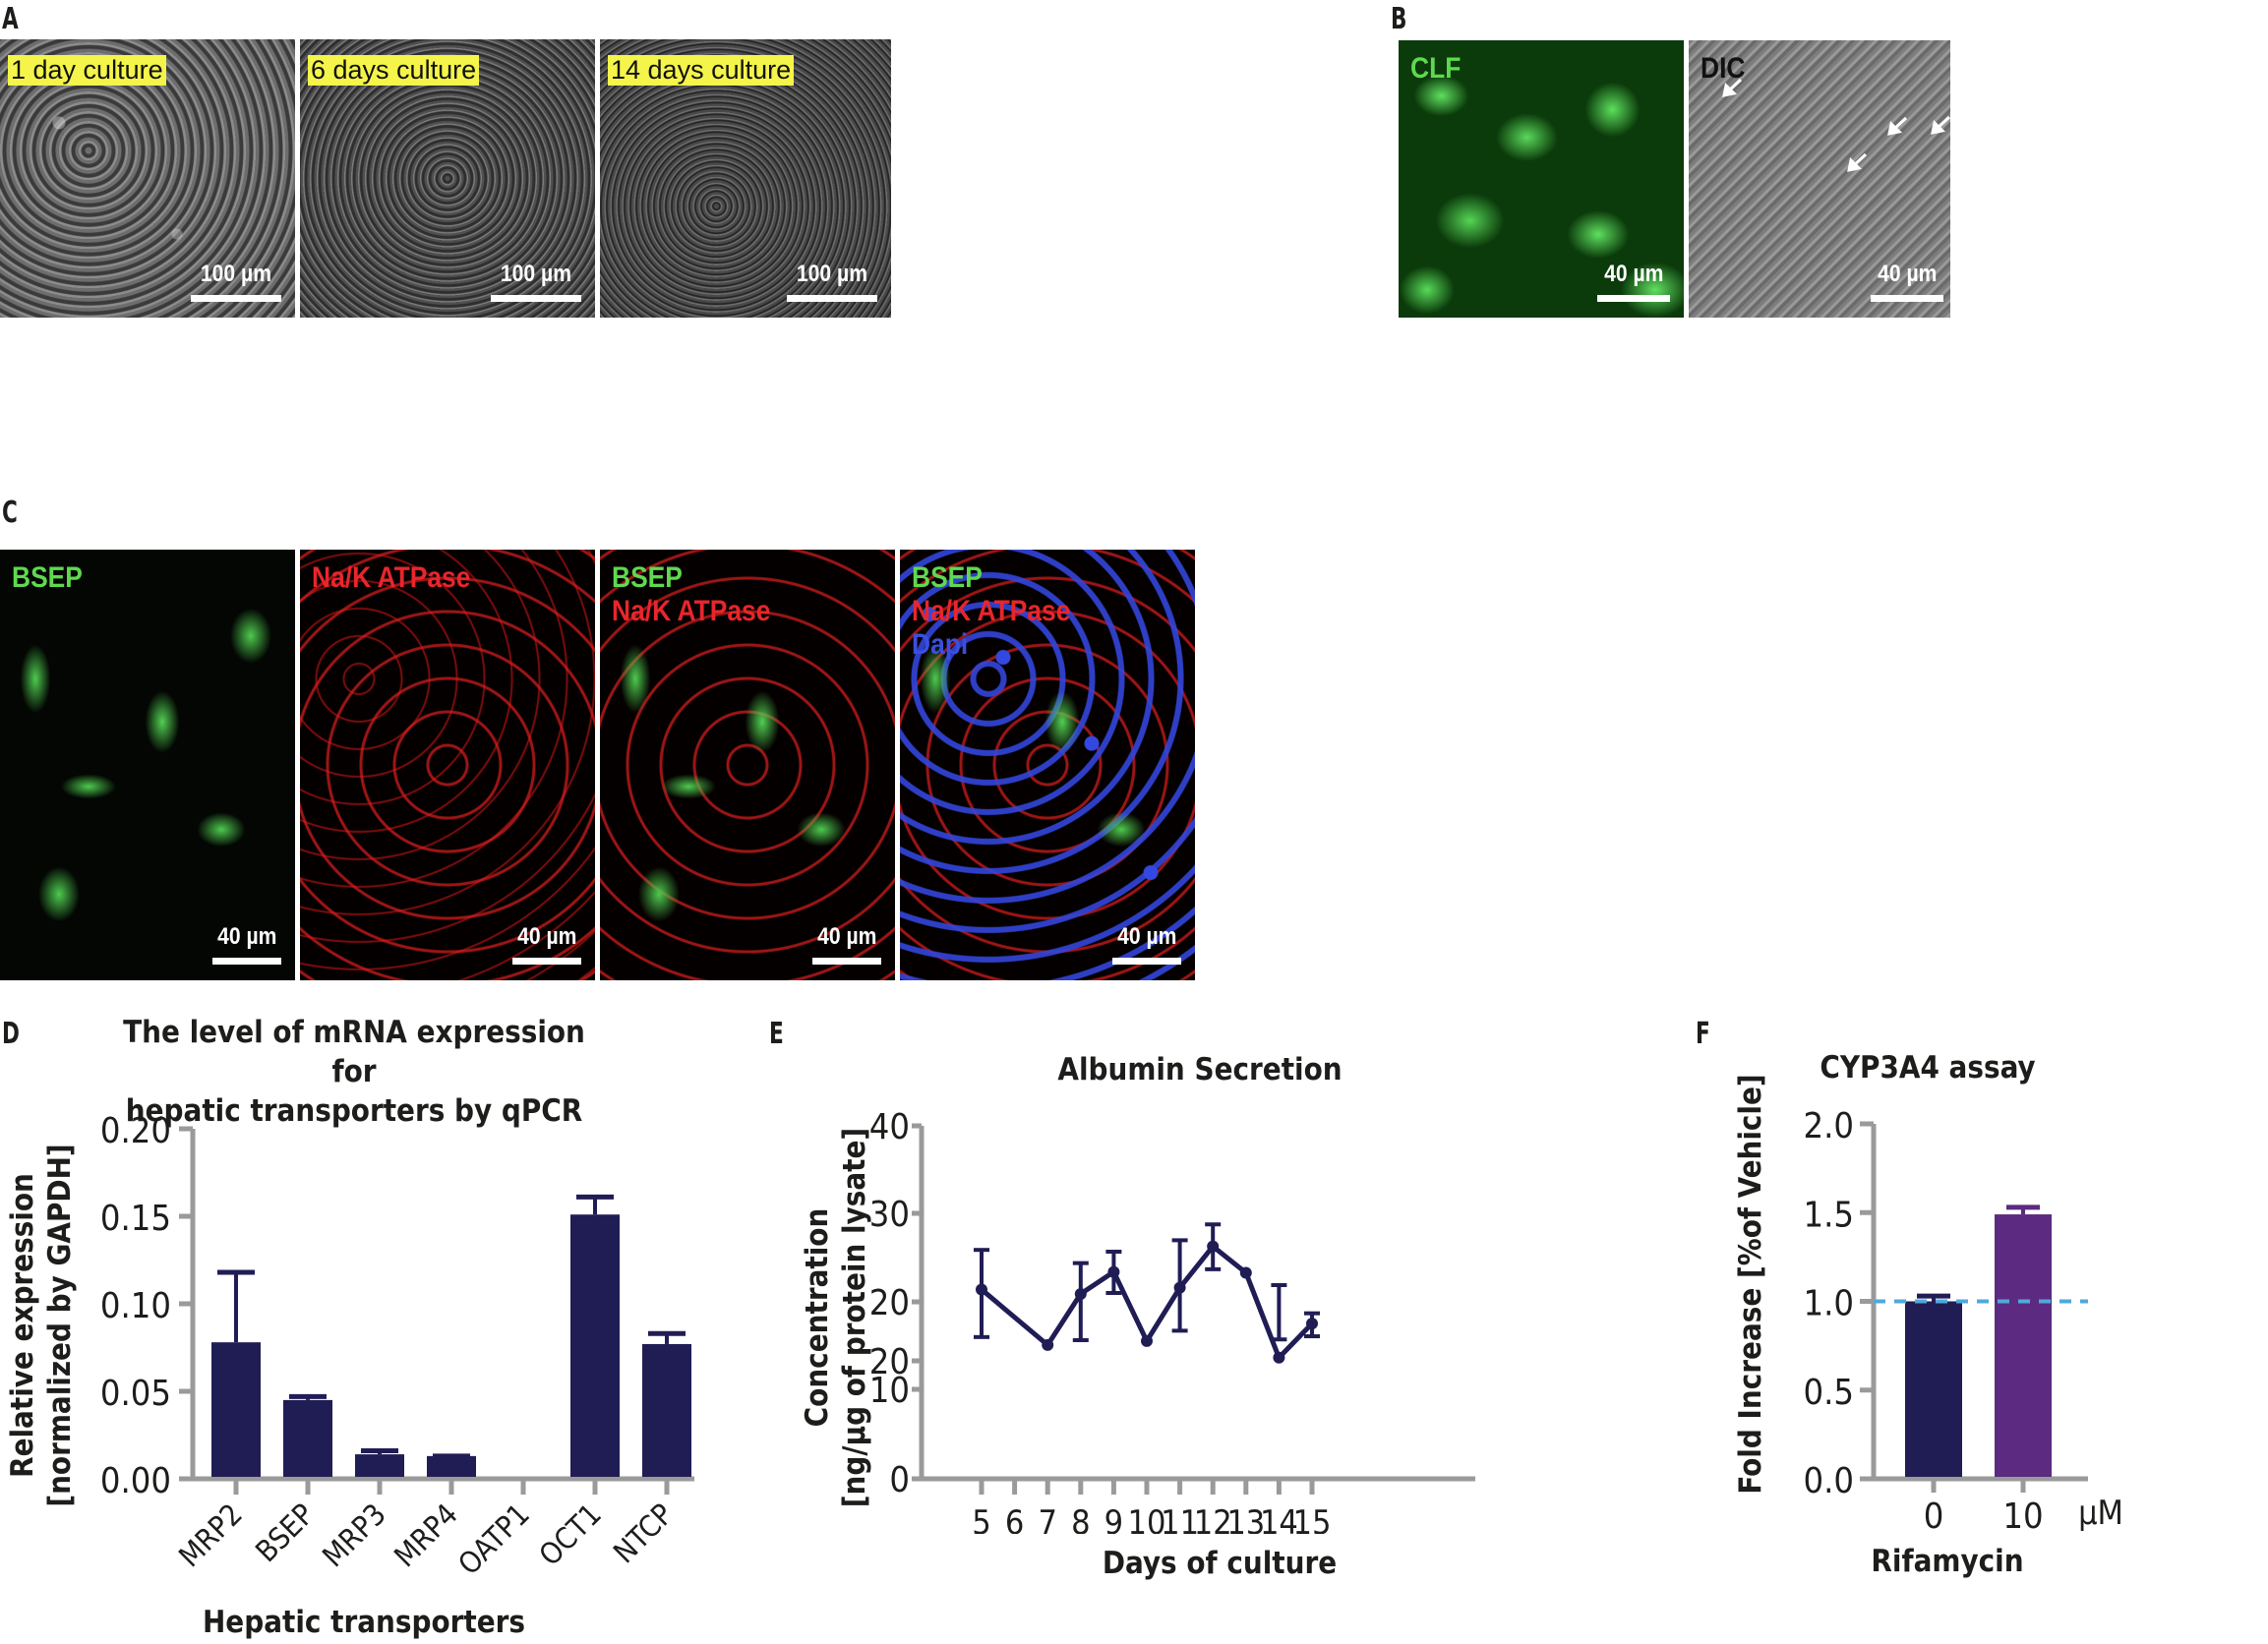  What do you see at coordinates (11, 1034) in the screenshot?
I see `panel-letter-d: D` at bounding box center [11, 1034].